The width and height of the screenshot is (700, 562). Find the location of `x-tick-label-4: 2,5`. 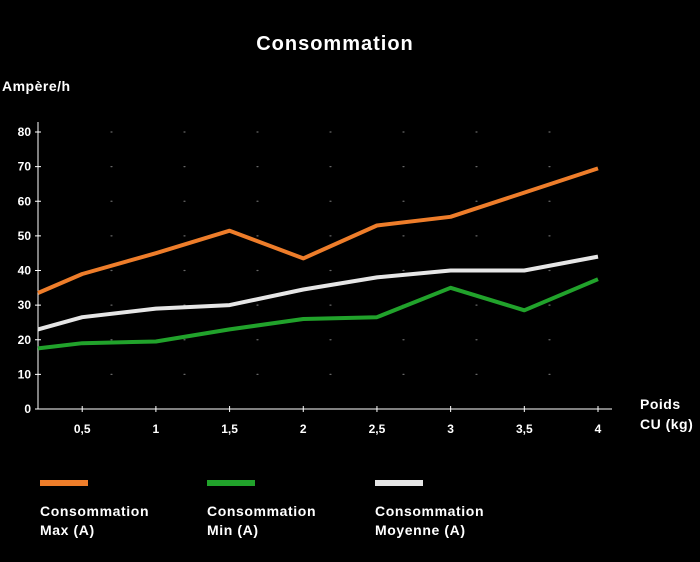

x-tick-label-4: 2,5 is located at coordinates (377, 429).